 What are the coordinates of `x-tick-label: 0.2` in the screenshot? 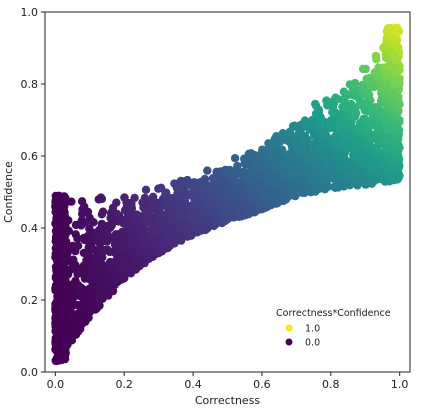 It's located at (124, 384).